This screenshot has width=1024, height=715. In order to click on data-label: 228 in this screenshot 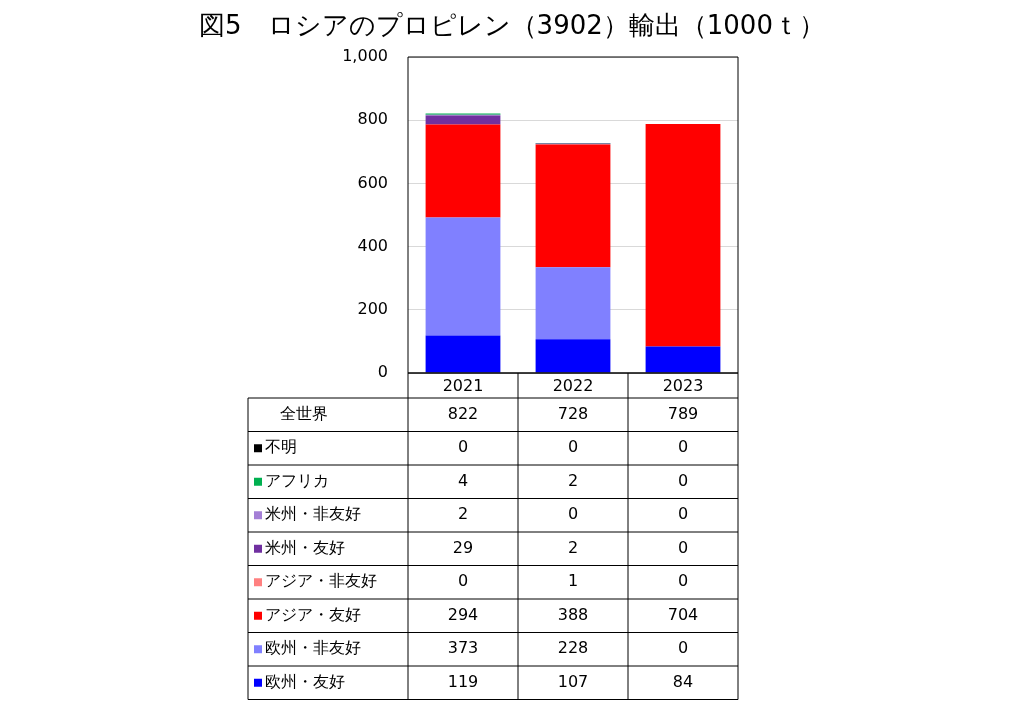, I will do `click(573, 648)`.